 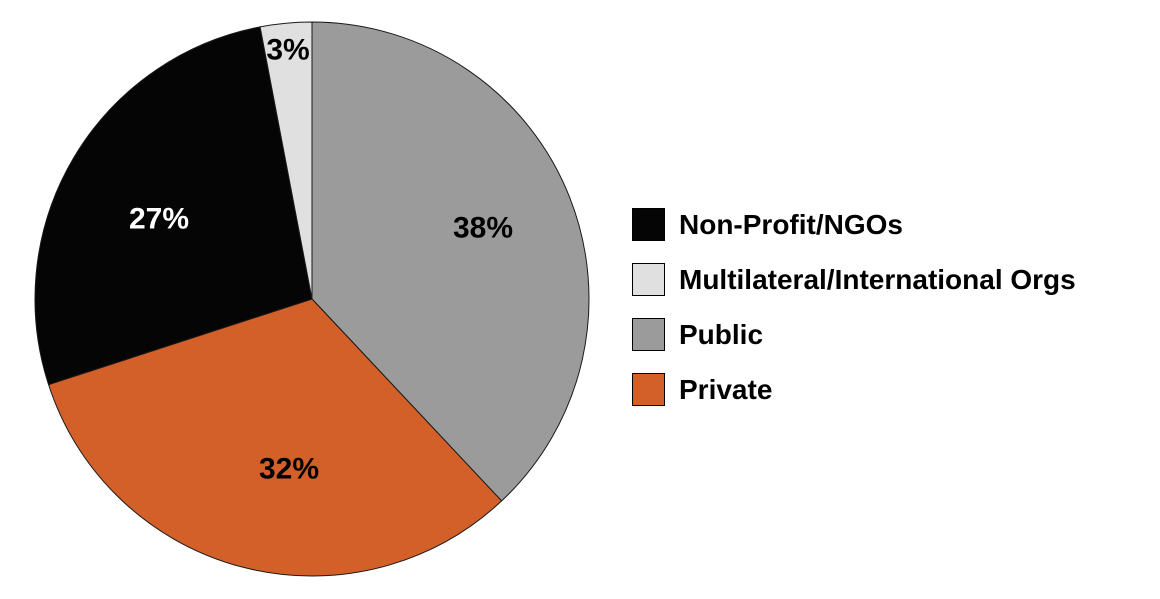 What do you see at coordinates (287, 50) in the screenshot?
I see `slice-label: 3%` at bounding box center [287, 50].